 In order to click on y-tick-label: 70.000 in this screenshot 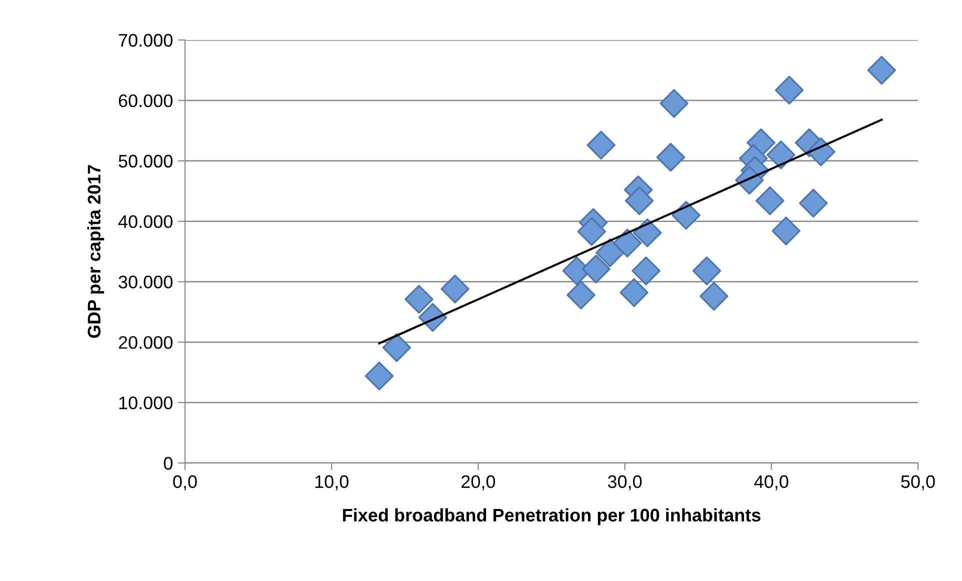, I will do `click(145, 40)`.